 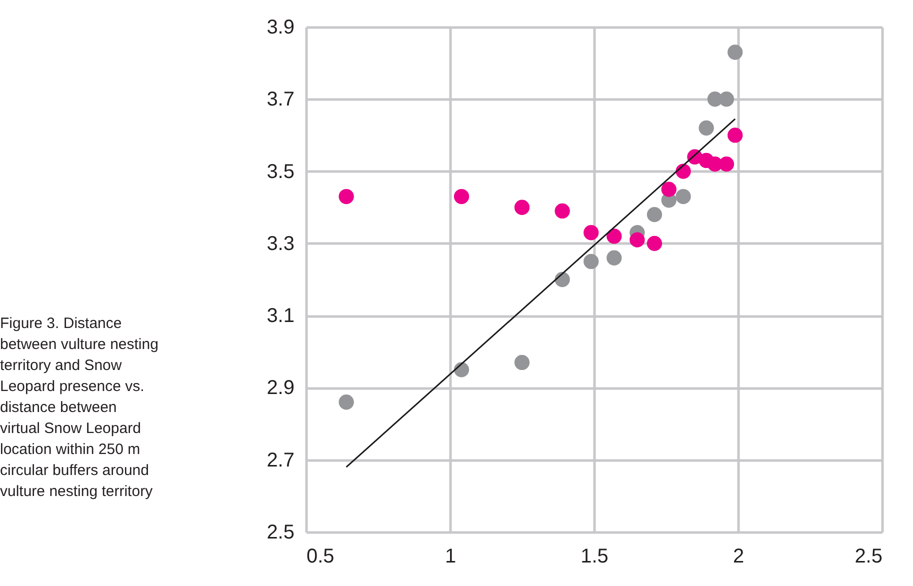 I want to click on y-tick-label: 2.7, so click(x=280, y=460).